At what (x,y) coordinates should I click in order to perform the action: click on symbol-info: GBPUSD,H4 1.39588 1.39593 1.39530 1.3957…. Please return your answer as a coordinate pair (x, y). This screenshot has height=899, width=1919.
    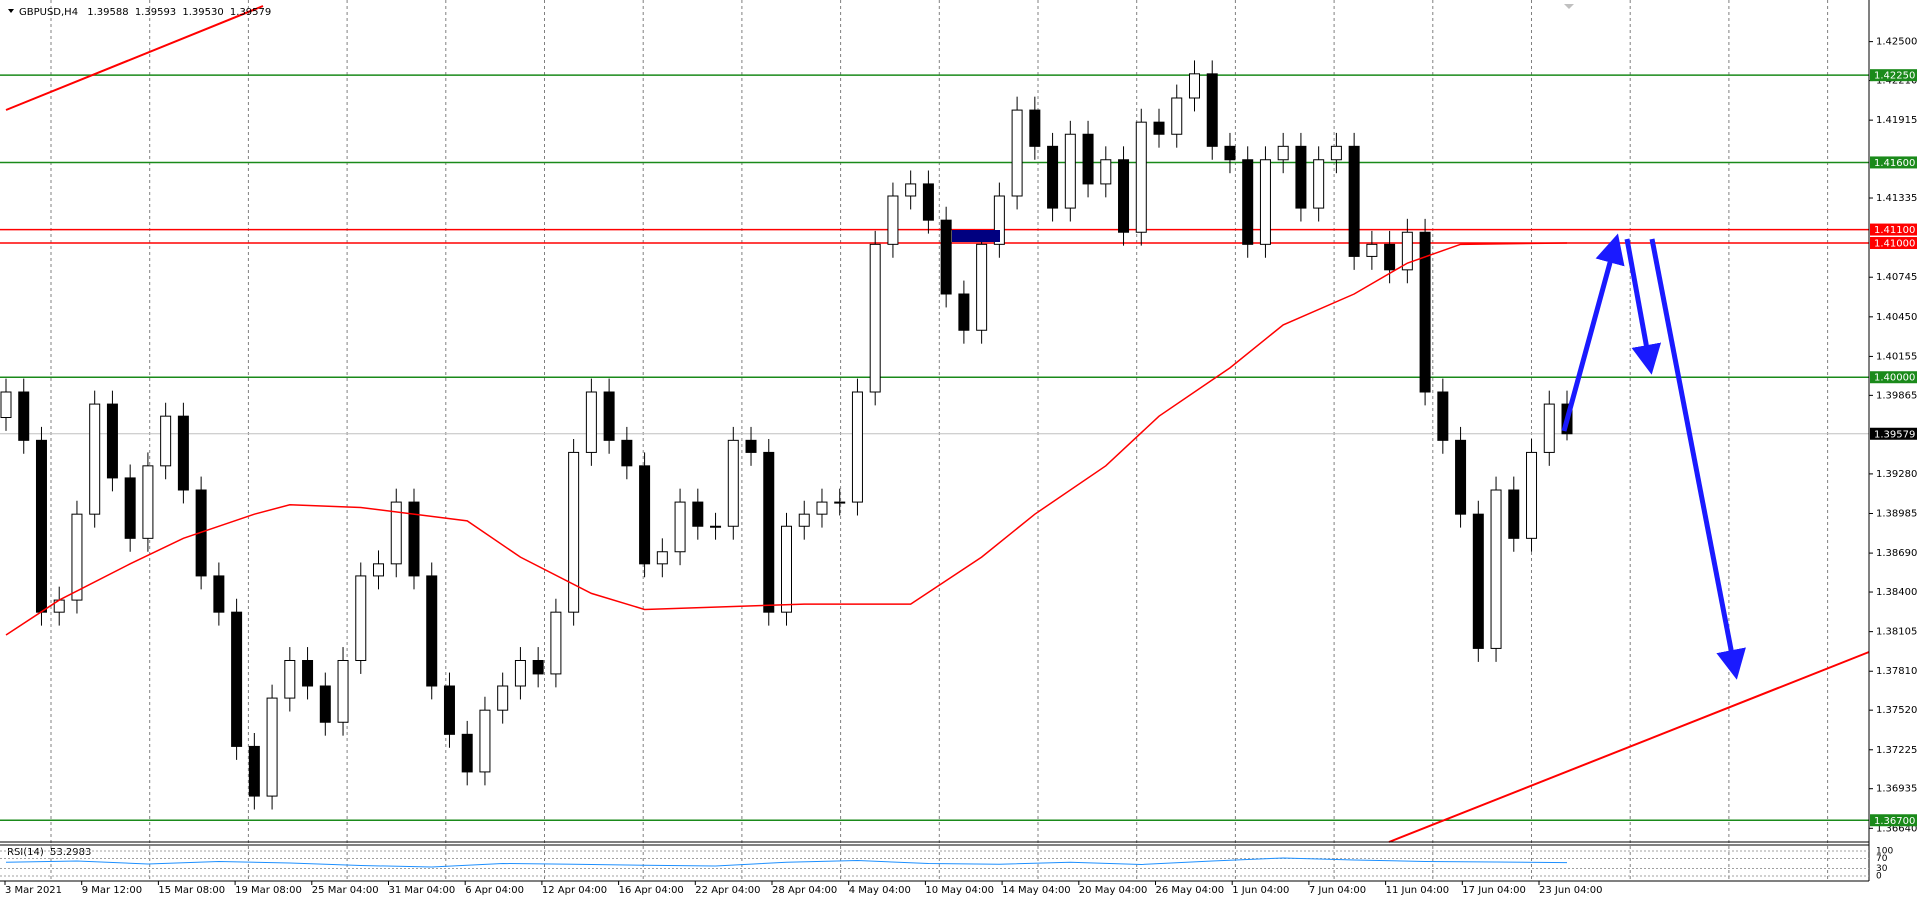
    Looking at the image, I should click on (145, 12).